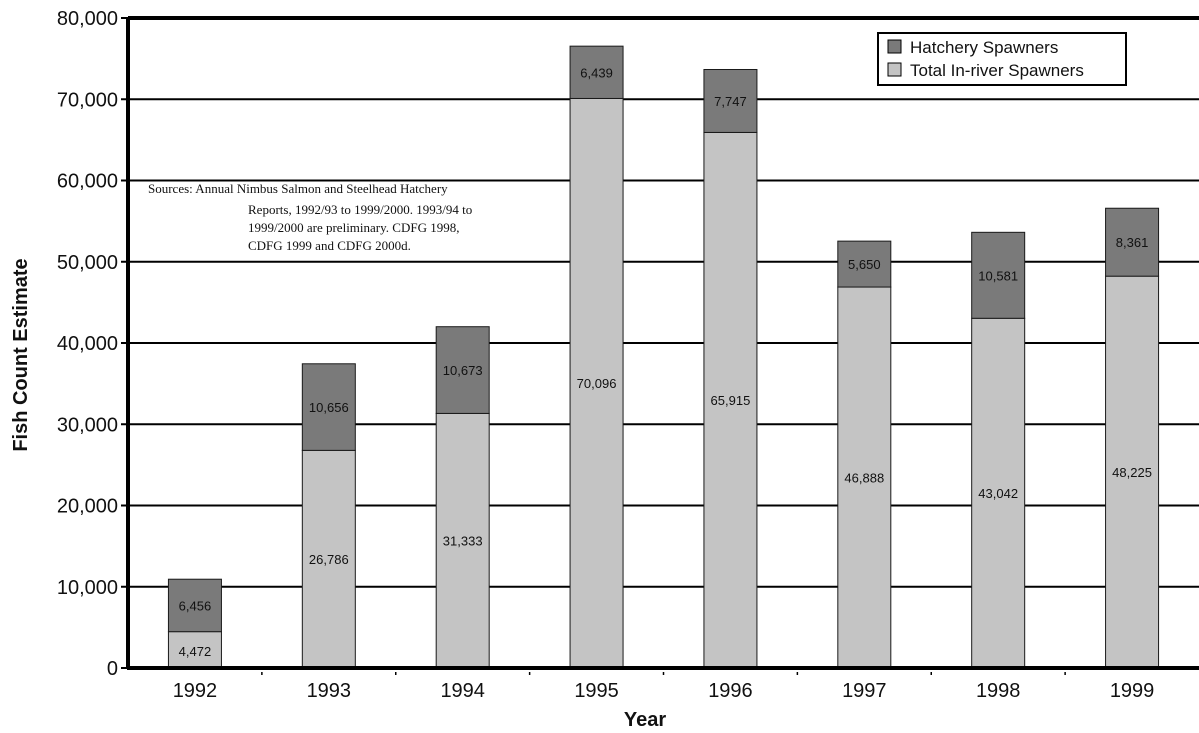 The height and width of the screenshot is (733, 1199). I want to click on data-label-inriver-1998: 43,042, so click(998, 493).